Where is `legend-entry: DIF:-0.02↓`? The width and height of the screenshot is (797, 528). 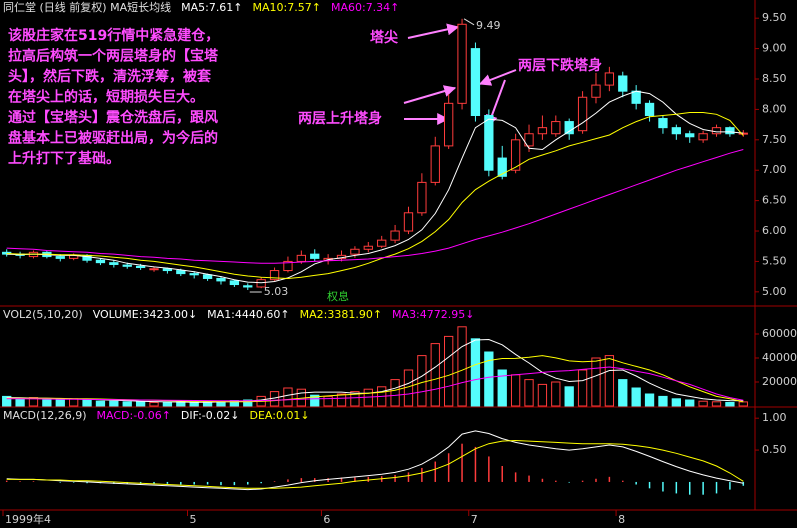 legend-entry: DIF:-0.02↓ is located at coordinates (210, 415).